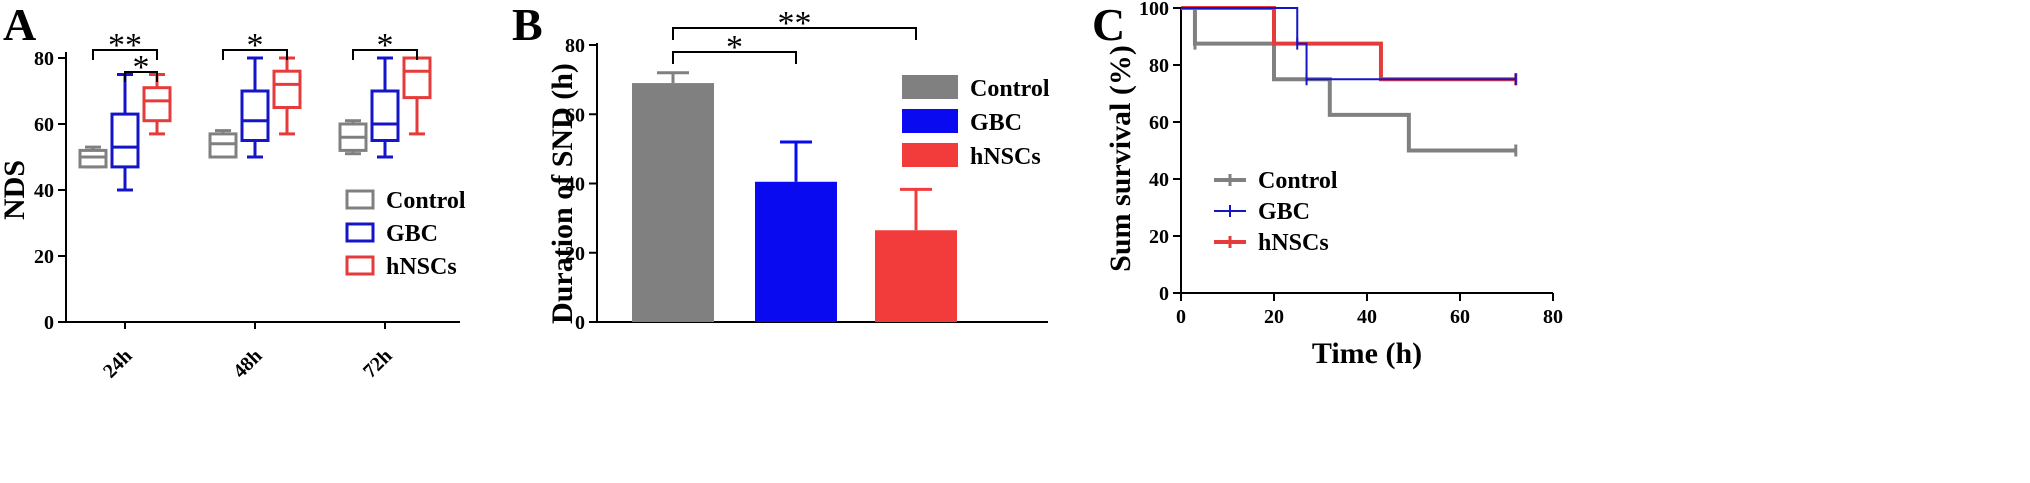  I want to click on x-tick-label: 40, so click(1367, 317).